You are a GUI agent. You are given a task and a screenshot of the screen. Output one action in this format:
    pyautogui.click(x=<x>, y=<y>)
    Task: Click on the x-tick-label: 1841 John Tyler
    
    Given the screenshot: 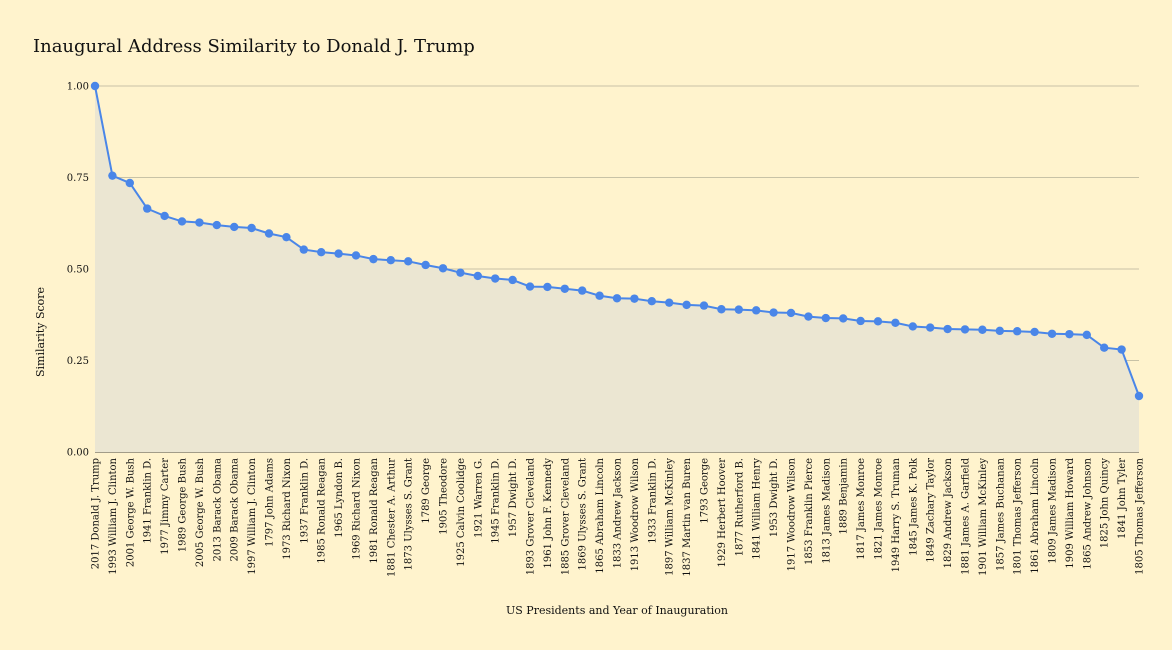 What is the action you would take?
    pyautogui.click(x=1122, y=498)
    